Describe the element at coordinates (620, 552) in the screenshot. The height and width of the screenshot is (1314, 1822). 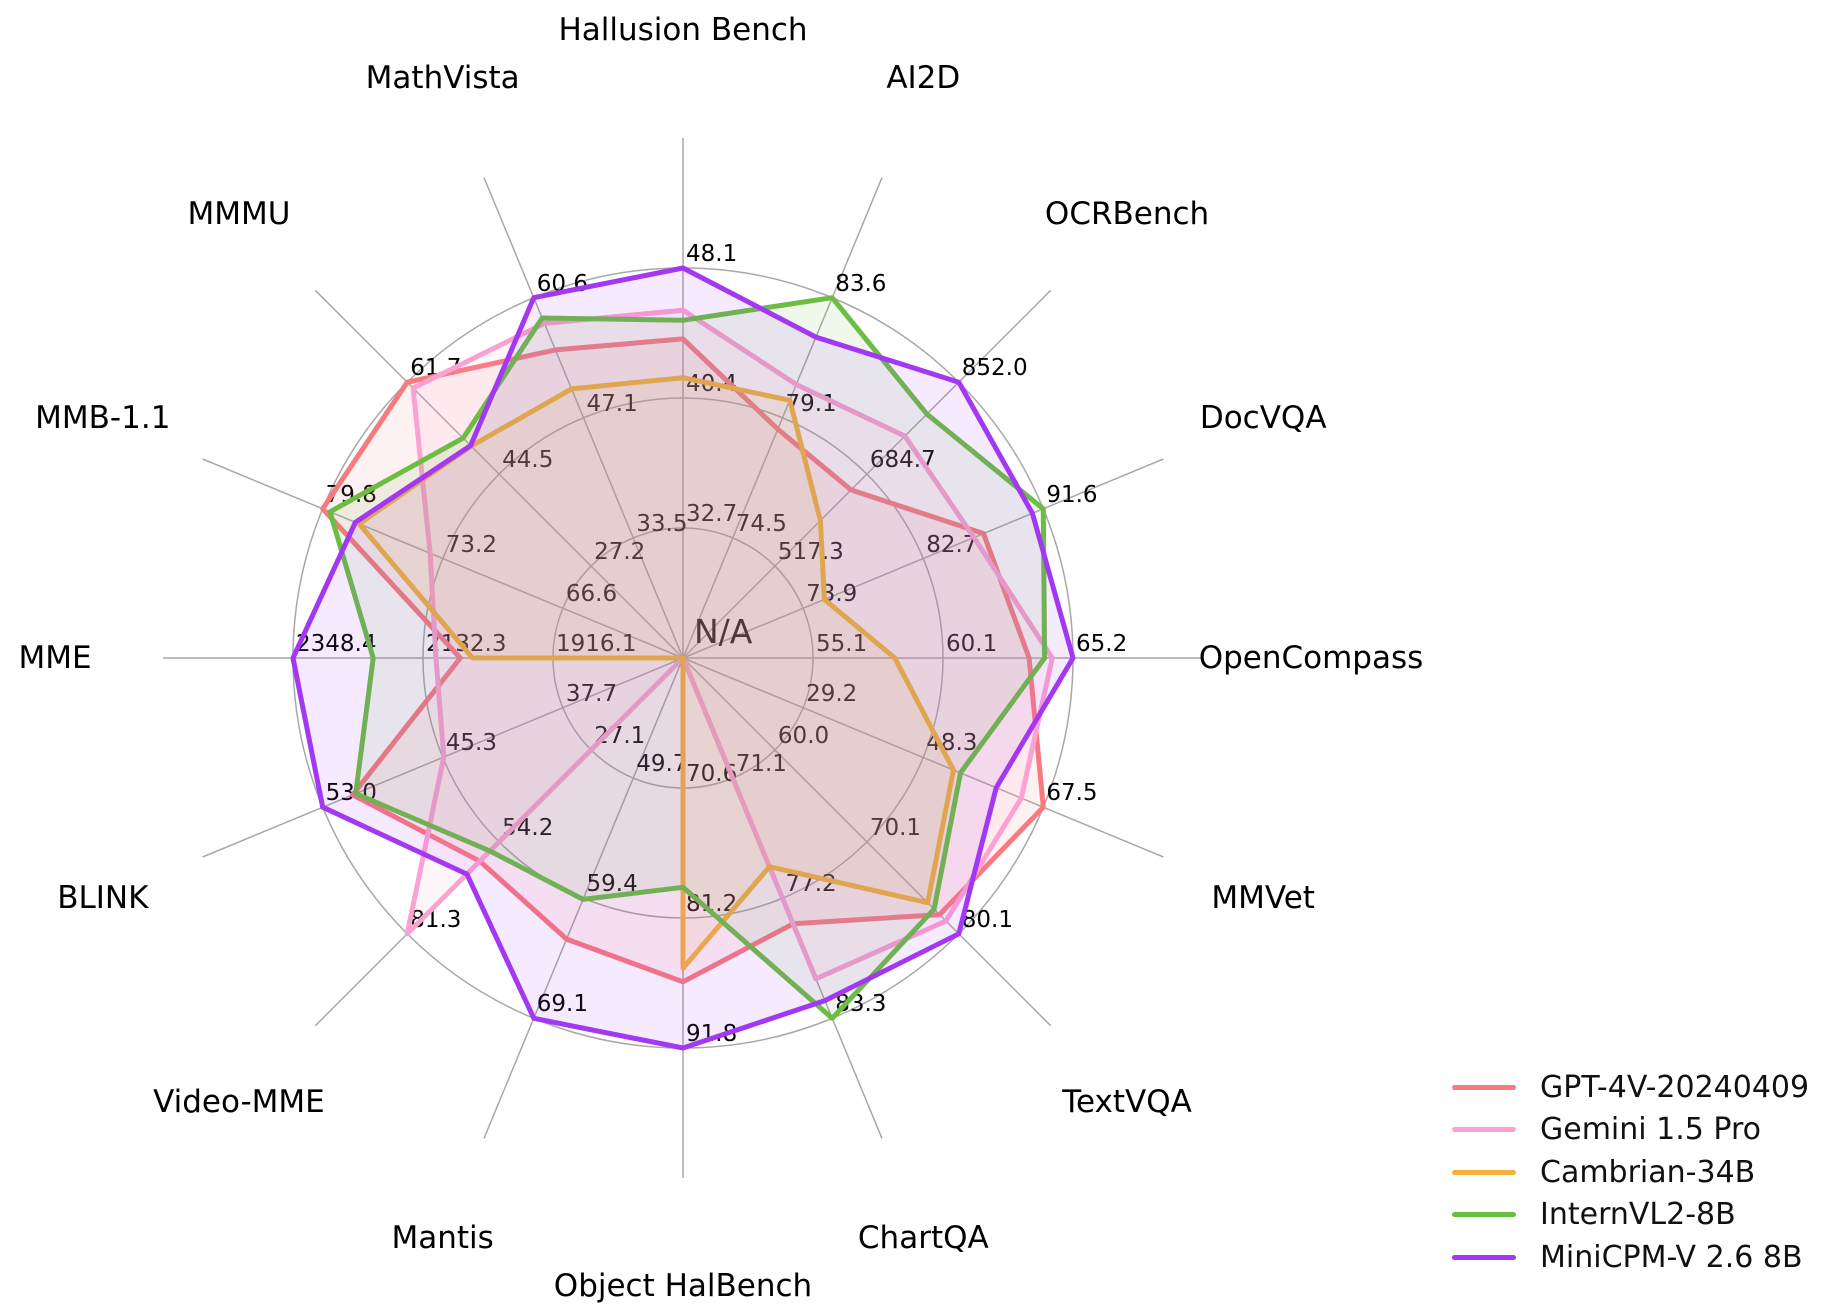
I see `tick-label-mmmu-1: 27.2` at that location.